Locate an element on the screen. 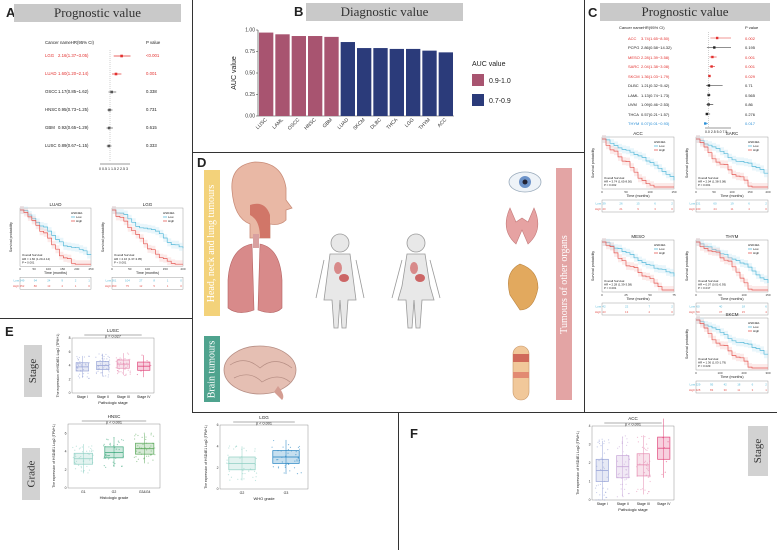 This screenshot has width=777, height=550. forest-c-row-p: 0.71 is located at coordinates (749, 85).